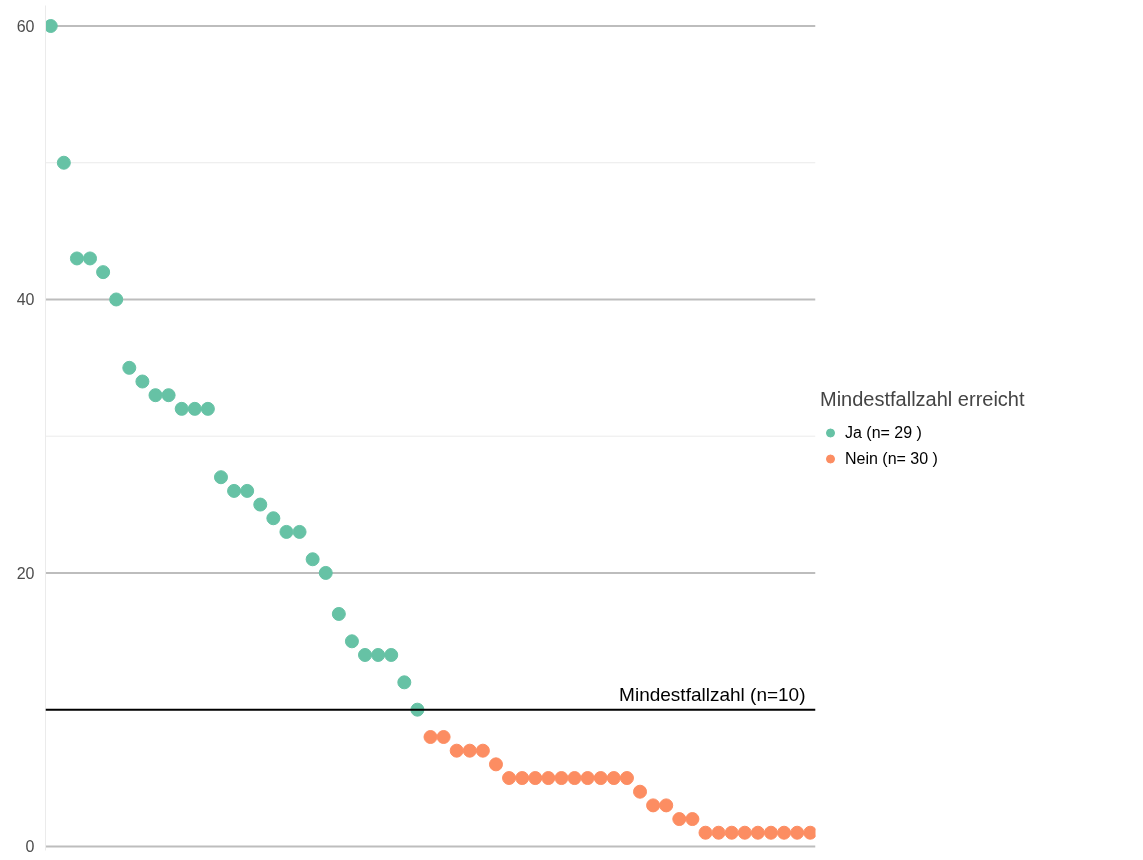 The image size is (1143, 860). I want to click on y-tick-label: 40, so click(25, 300).